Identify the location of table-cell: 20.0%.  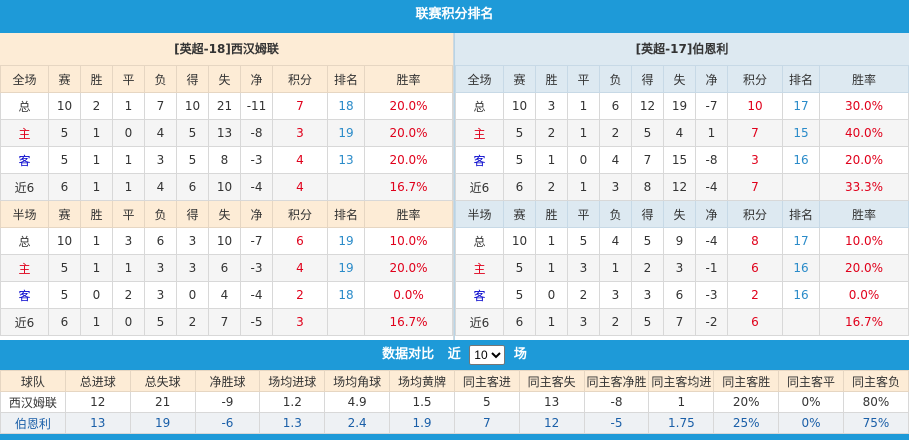
(408, 106).